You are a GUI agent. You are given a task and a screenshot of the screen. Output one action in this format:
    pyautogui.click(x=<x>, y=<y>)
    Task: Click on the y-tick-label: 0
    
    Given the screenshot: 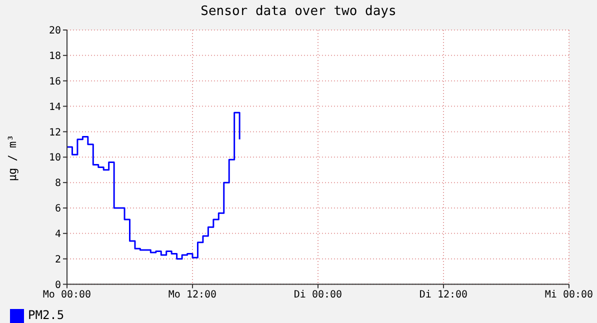 What is the action you would take?
    pyautogui.click(x=57, y=285)
    